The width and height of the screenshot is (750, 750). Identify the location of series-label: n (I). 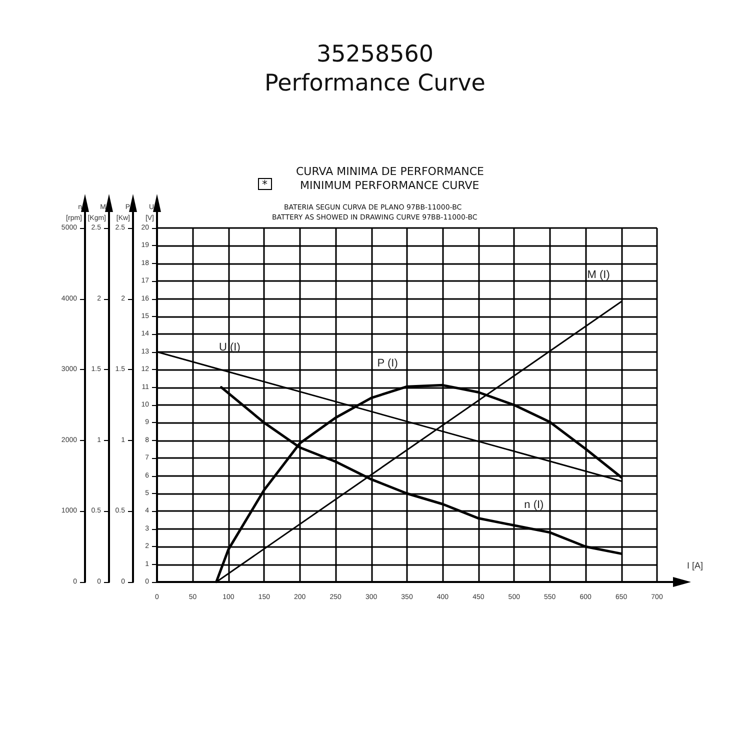
(534, 504).